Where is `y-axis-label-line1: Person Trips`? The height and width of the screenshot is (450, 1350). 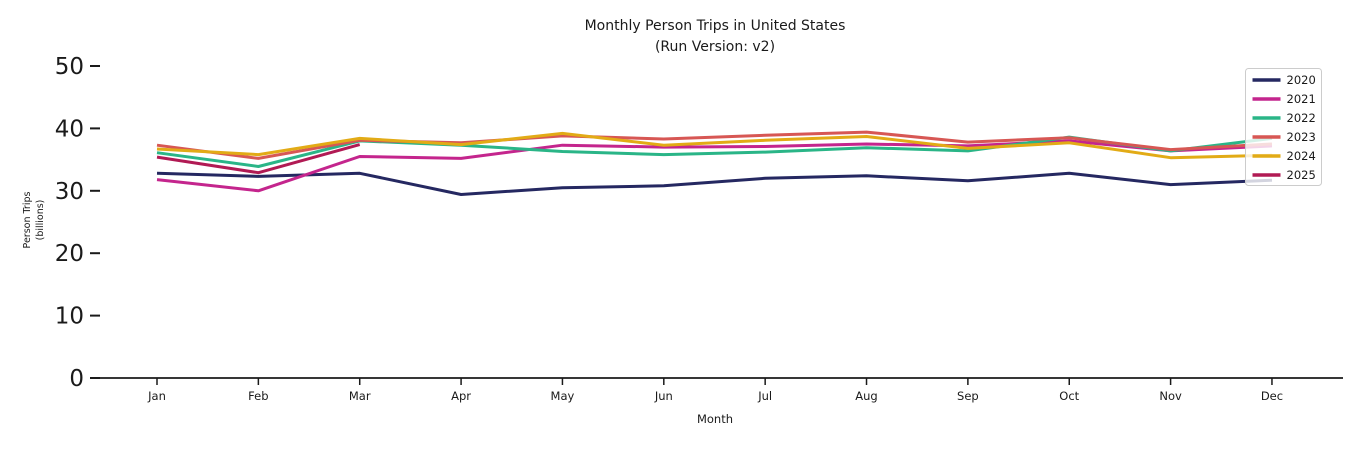
y-axis-label-line1: Person Trips is located at coordinates (27, 220).